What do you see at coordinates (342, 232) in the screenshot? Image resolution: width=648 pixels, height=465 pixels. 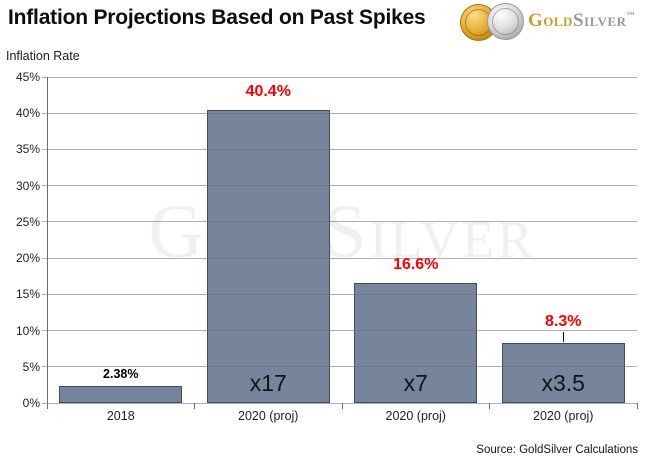 I see `watermark: GoldSilver` at bounding box center [342, 232].